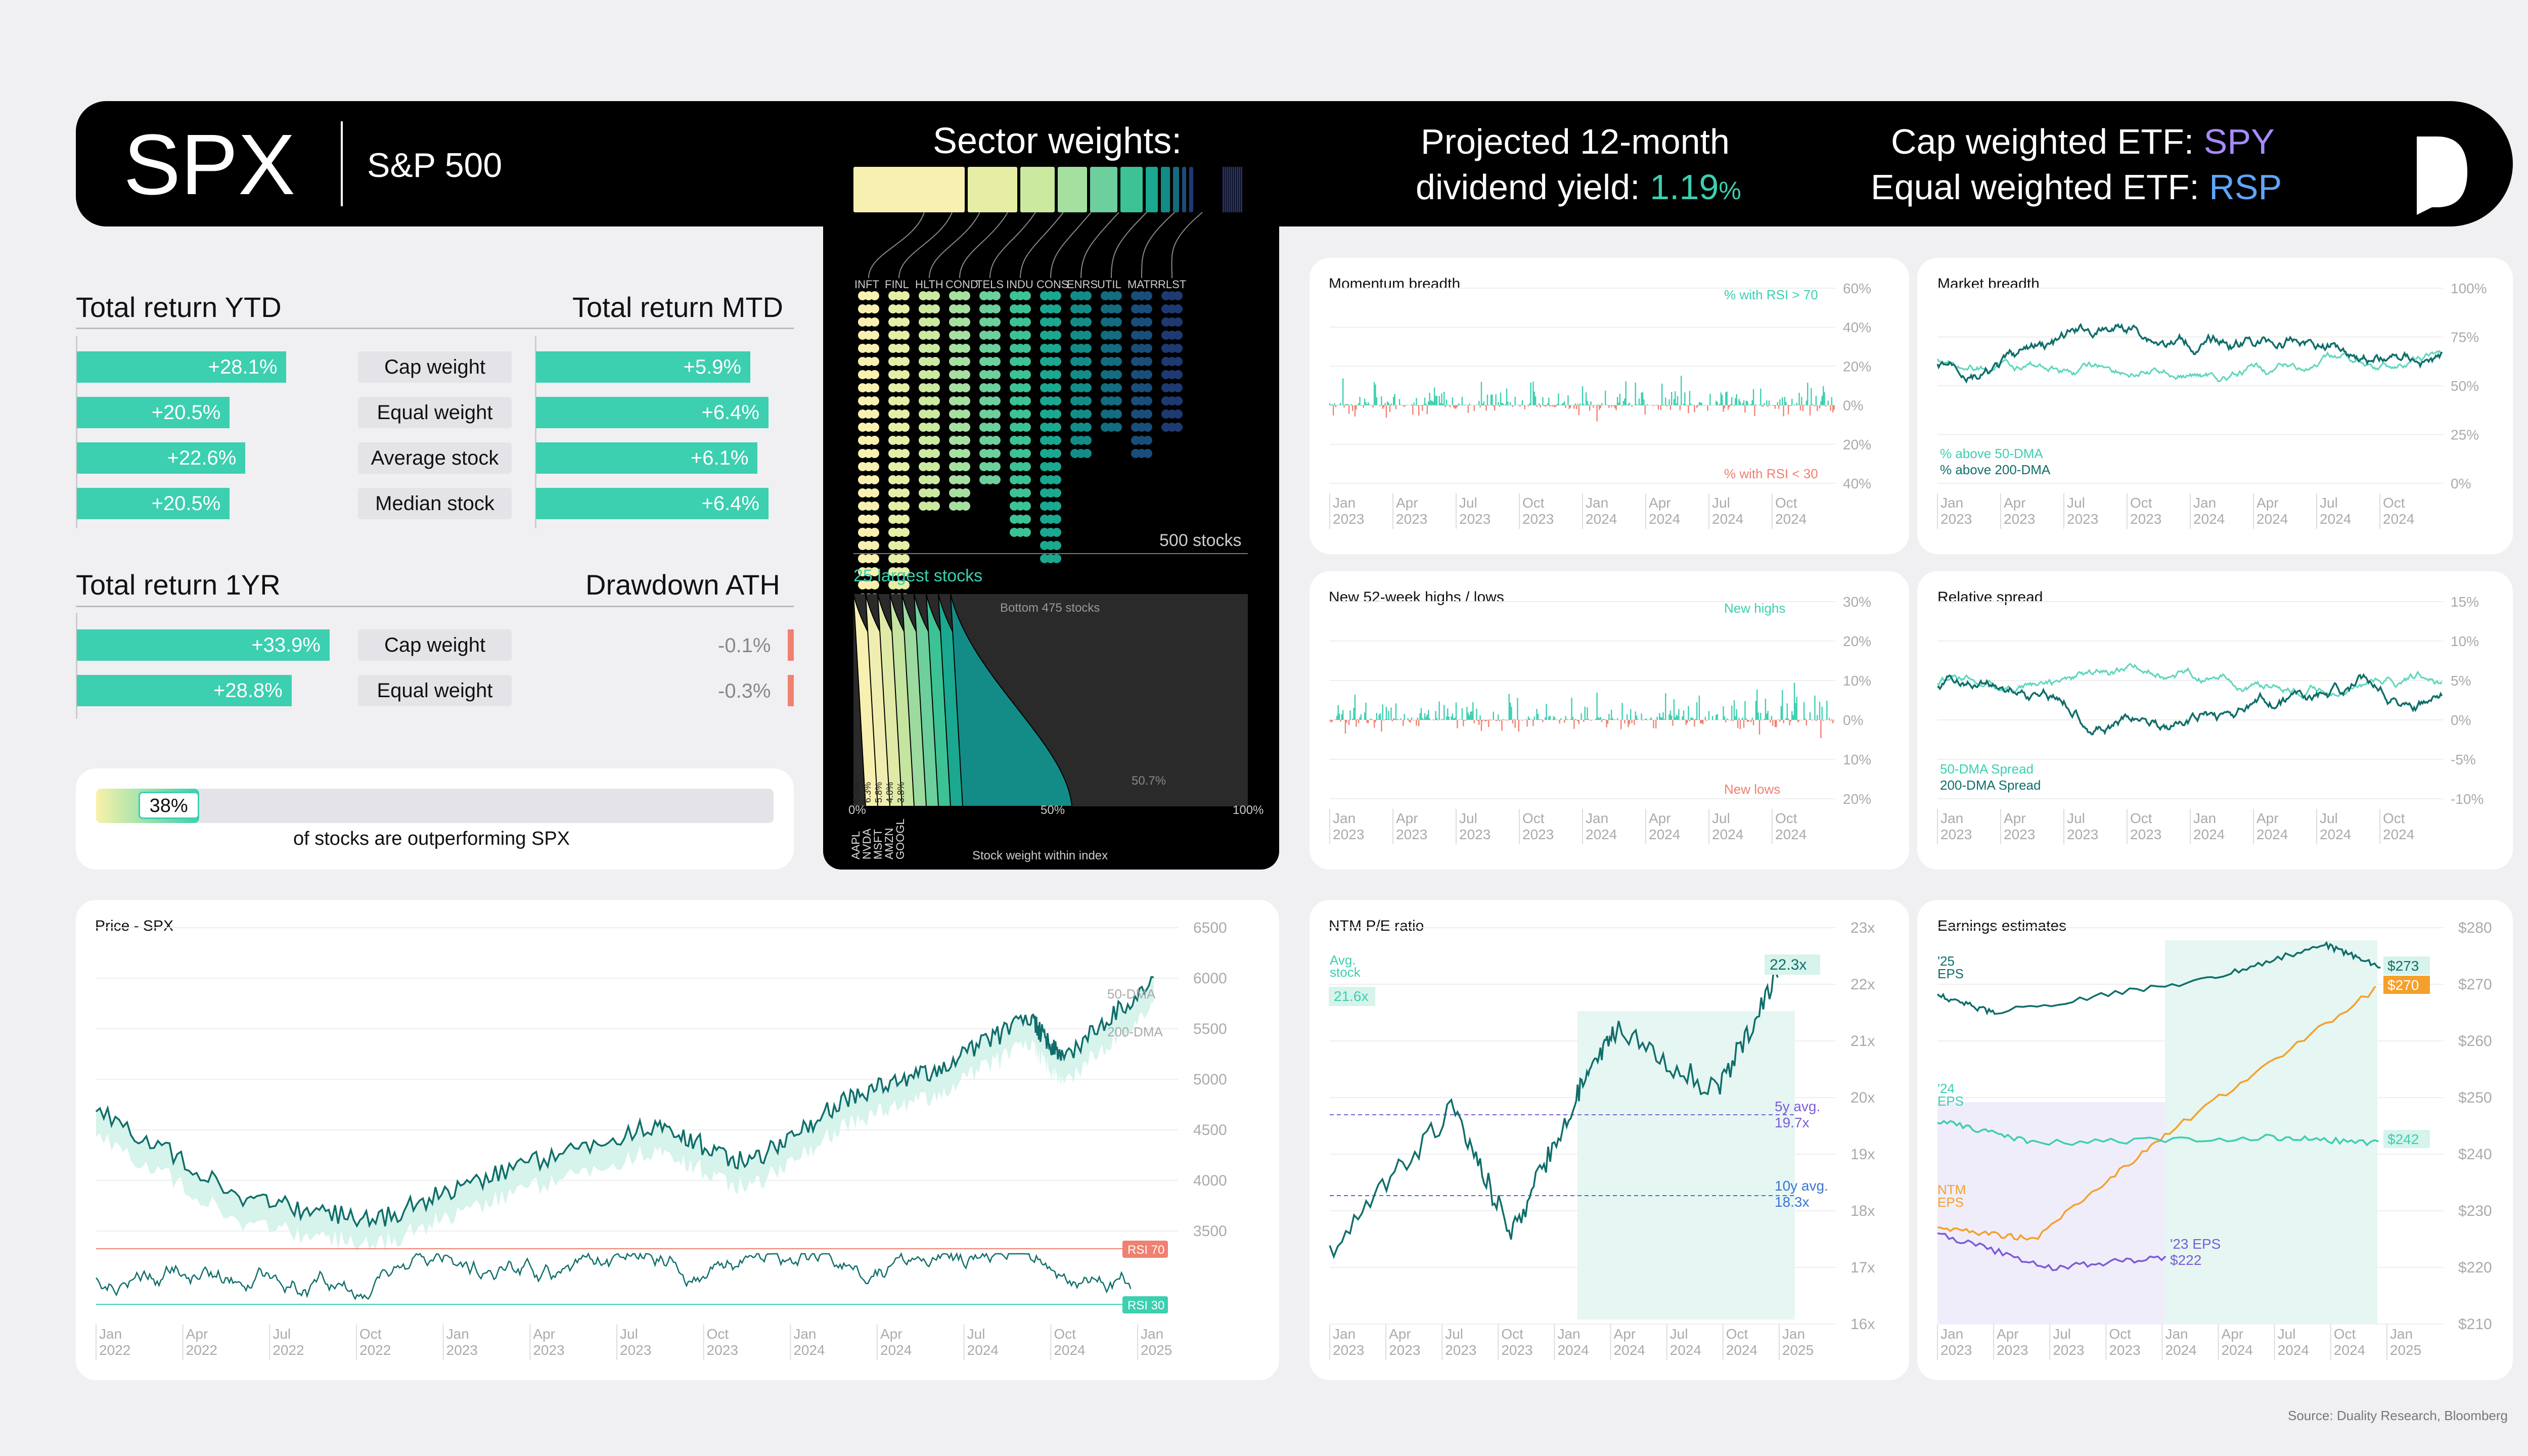 The height and width of the screenshot is (1456, 2528). What do you see at coordinates (2469, 288) in the screenshot?
I see `y-tick: 100%` at bounding box center [2469, 288].